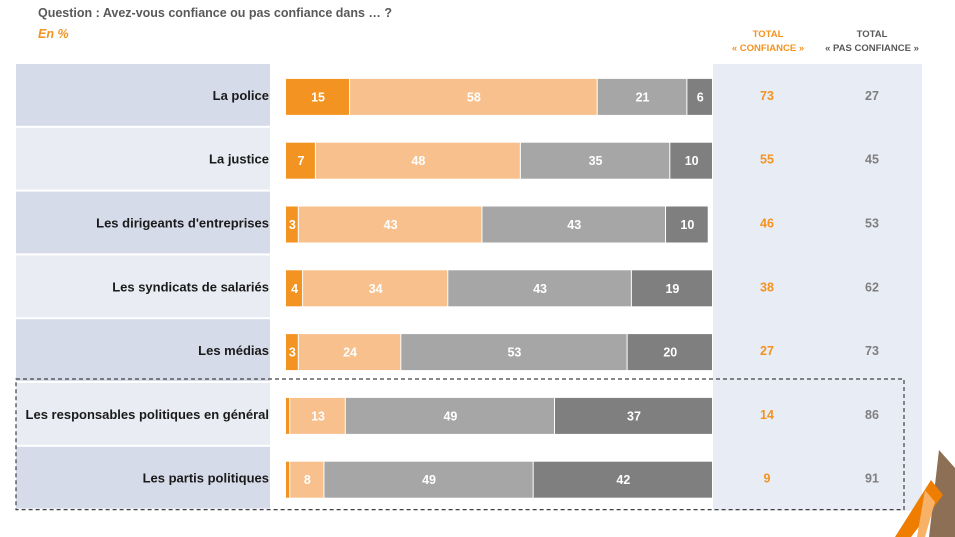 Image resolution: width=955 pixels, height=537 pixels. I want to click on category-label: Les partis politiques, so click(206, 478).